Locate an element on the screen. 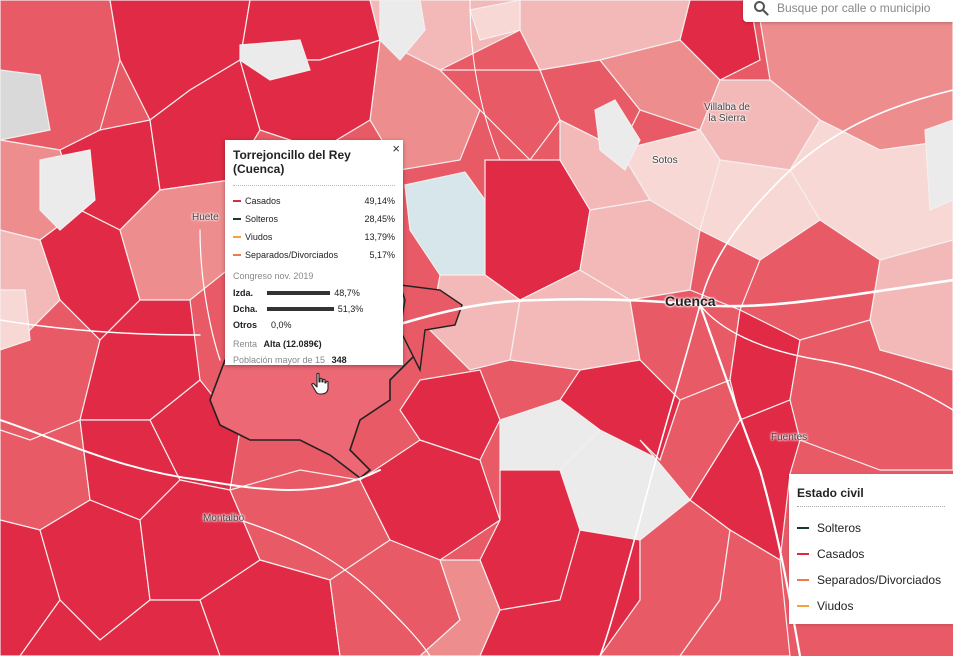 This screenshot has height=656, width=953. search-input is located at coordinates (864, 8).